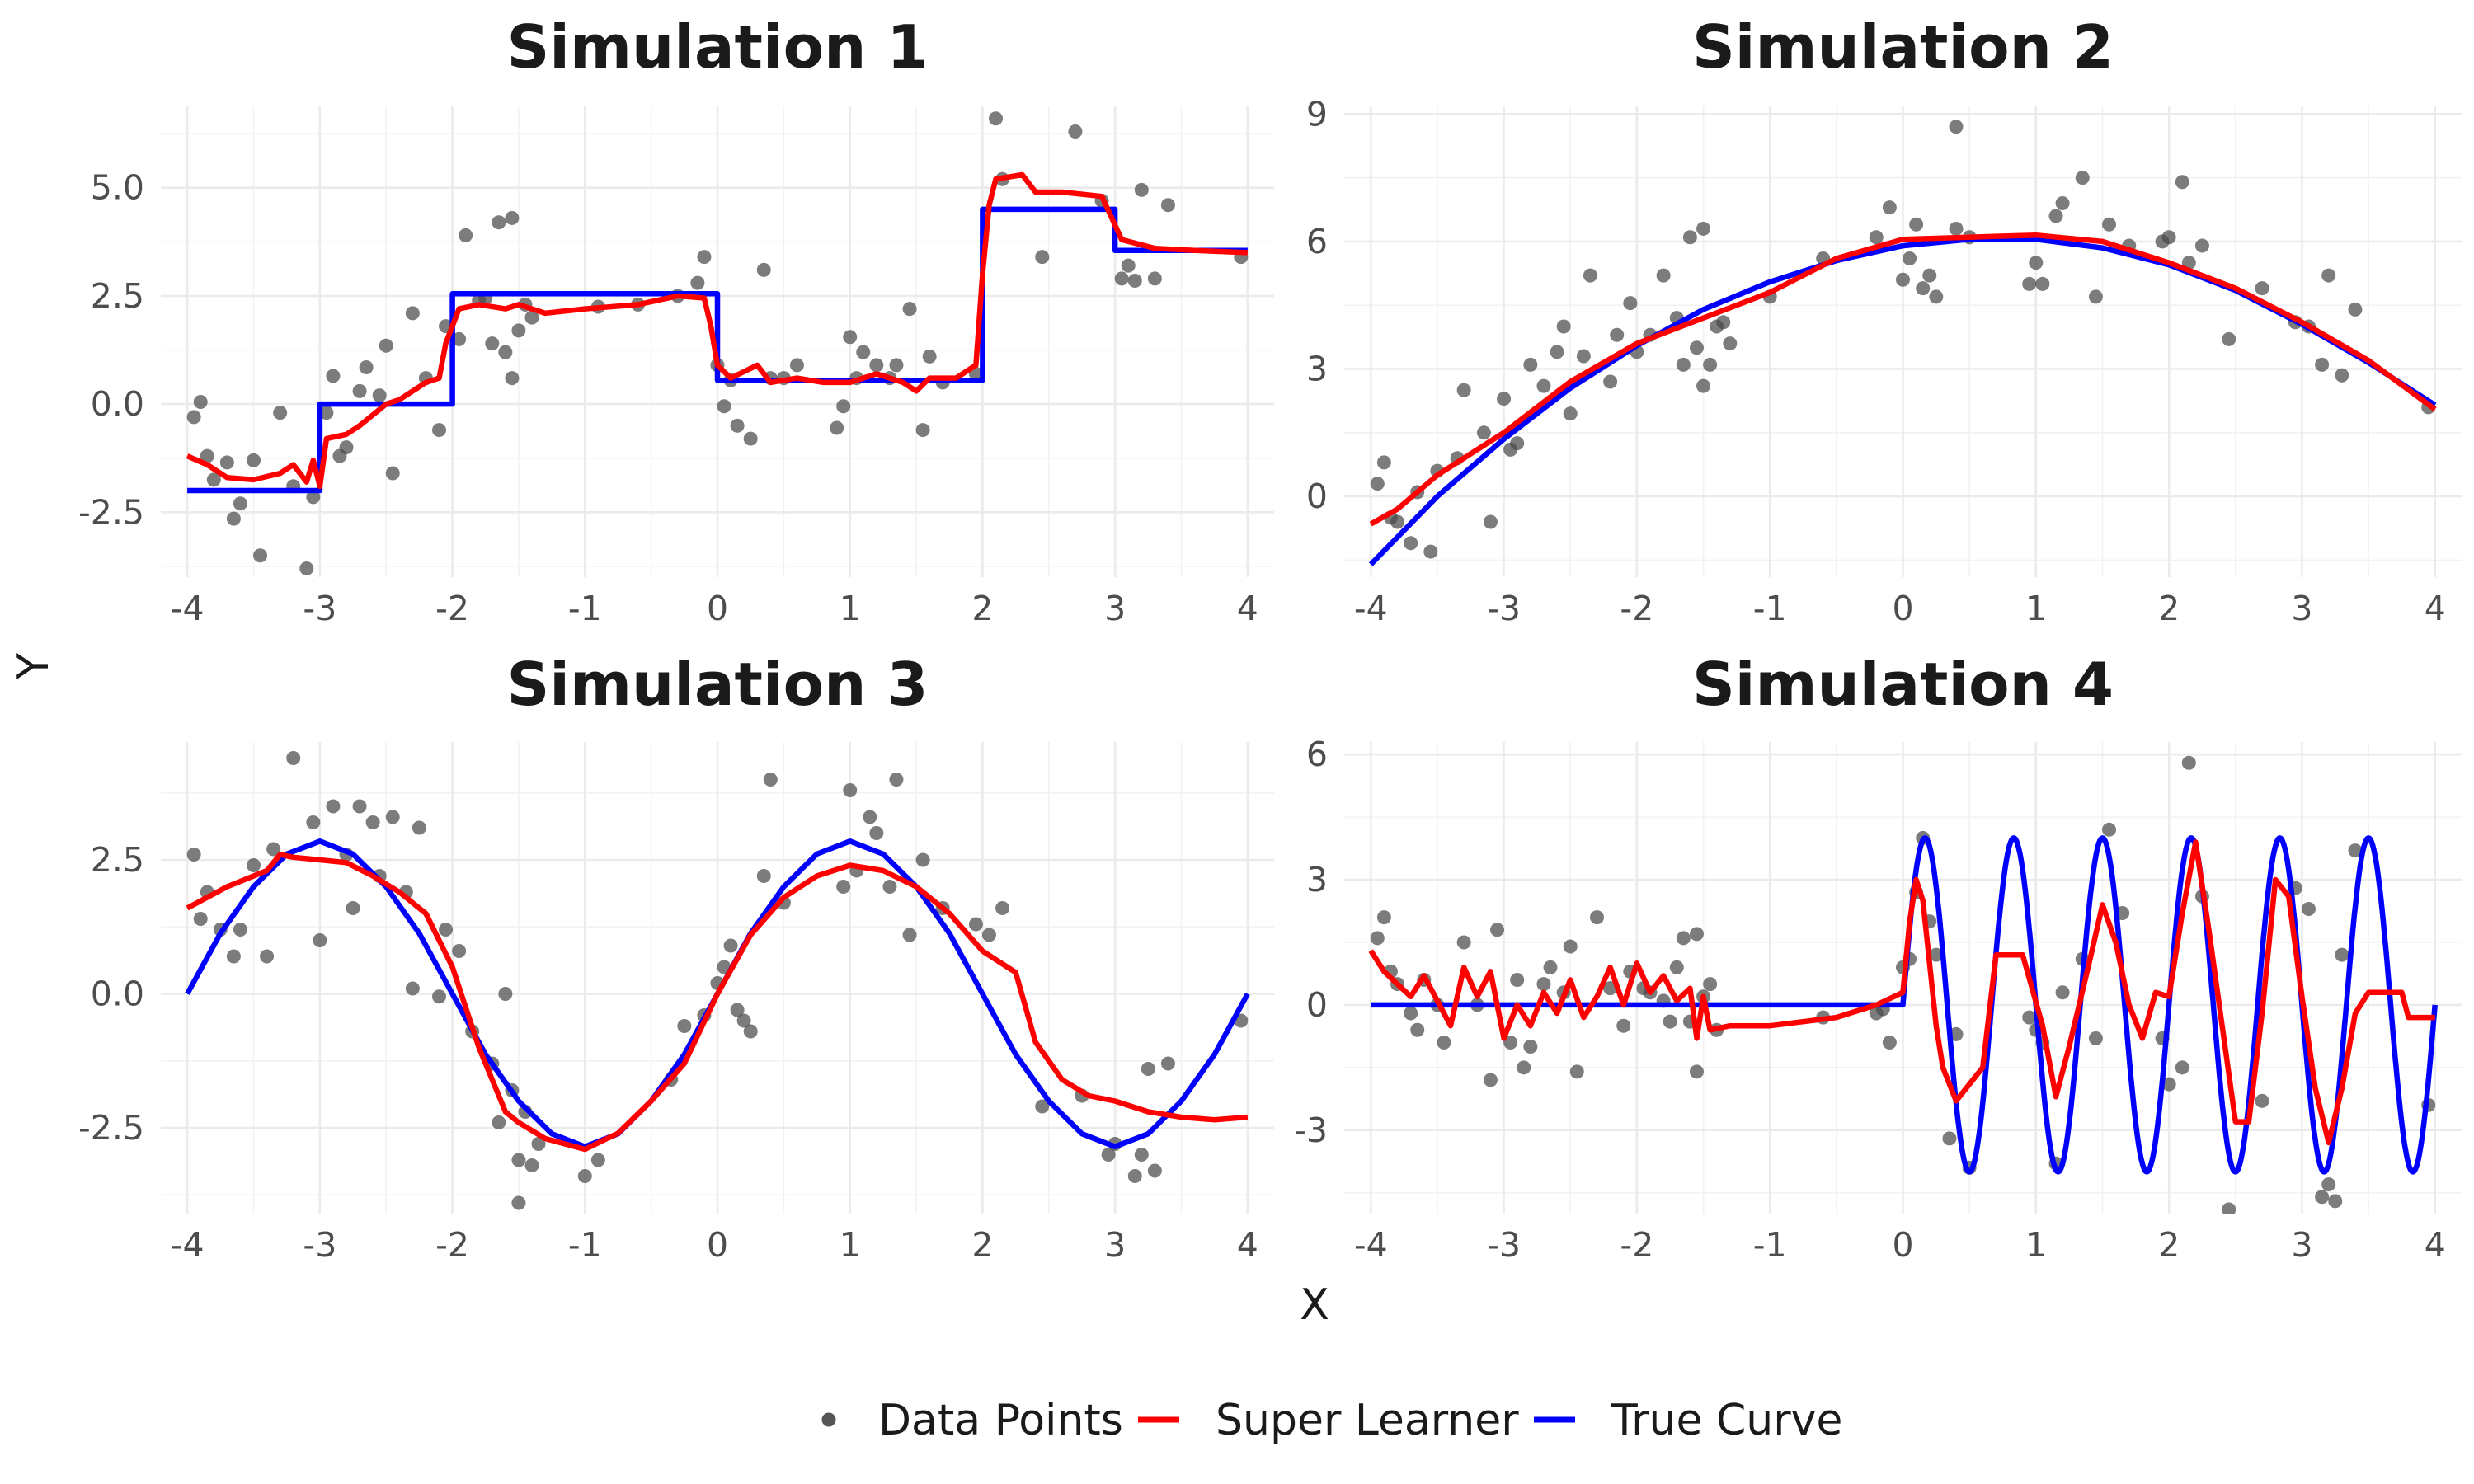 Image resolution: width=2474 pixels, height=1484 pixels. What do you see at coordinates (2301, 608) in the screenshot?
I see `sim2-x-tick-label: 3` at bounding box center [2301, 608].